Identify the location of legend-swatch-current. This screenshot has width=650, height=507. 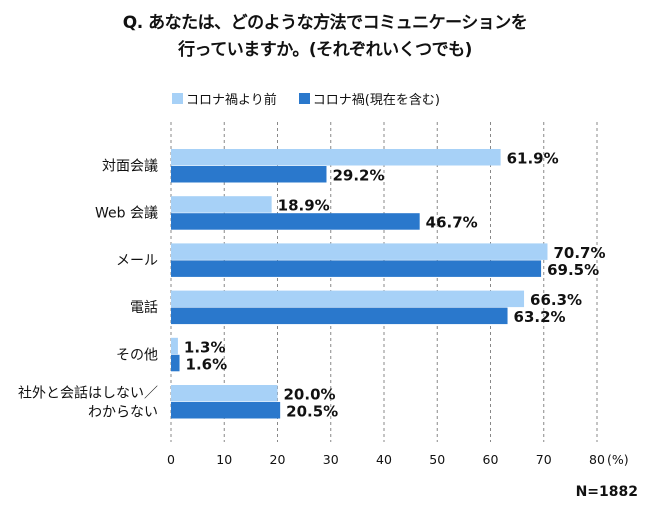
(304, 98).